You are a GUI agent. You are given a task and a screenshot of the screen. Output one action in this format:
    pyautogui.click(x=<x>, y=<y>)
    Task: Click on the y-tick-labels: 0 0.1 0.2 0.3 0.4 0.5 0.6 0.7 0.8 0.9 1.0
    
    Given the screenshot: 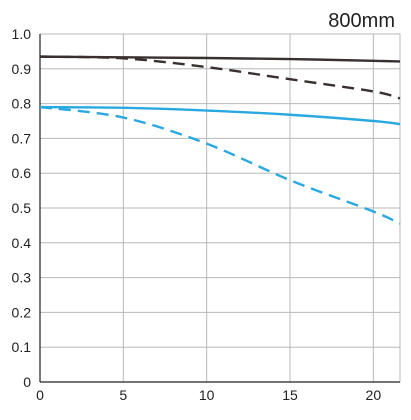 What is the action you would take?
    pyautogui.click(x=22, y=208)
    